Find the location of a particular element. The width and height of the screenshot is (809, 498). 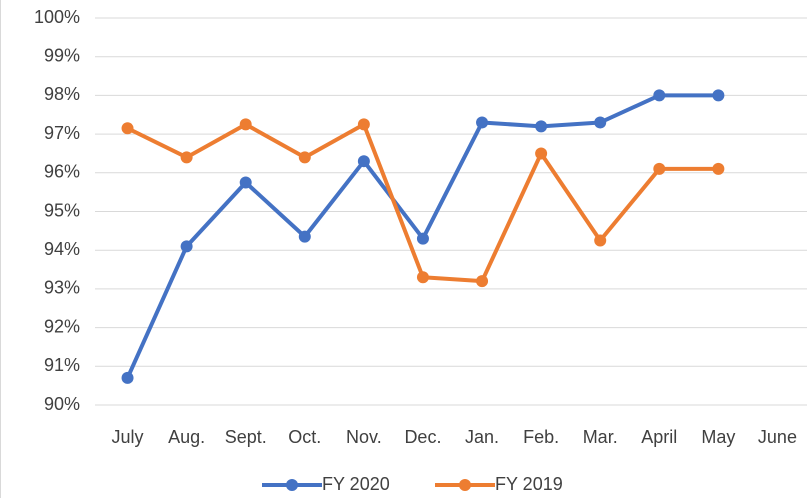

y-tick-label: 100% is located at coordinates (57, 17).